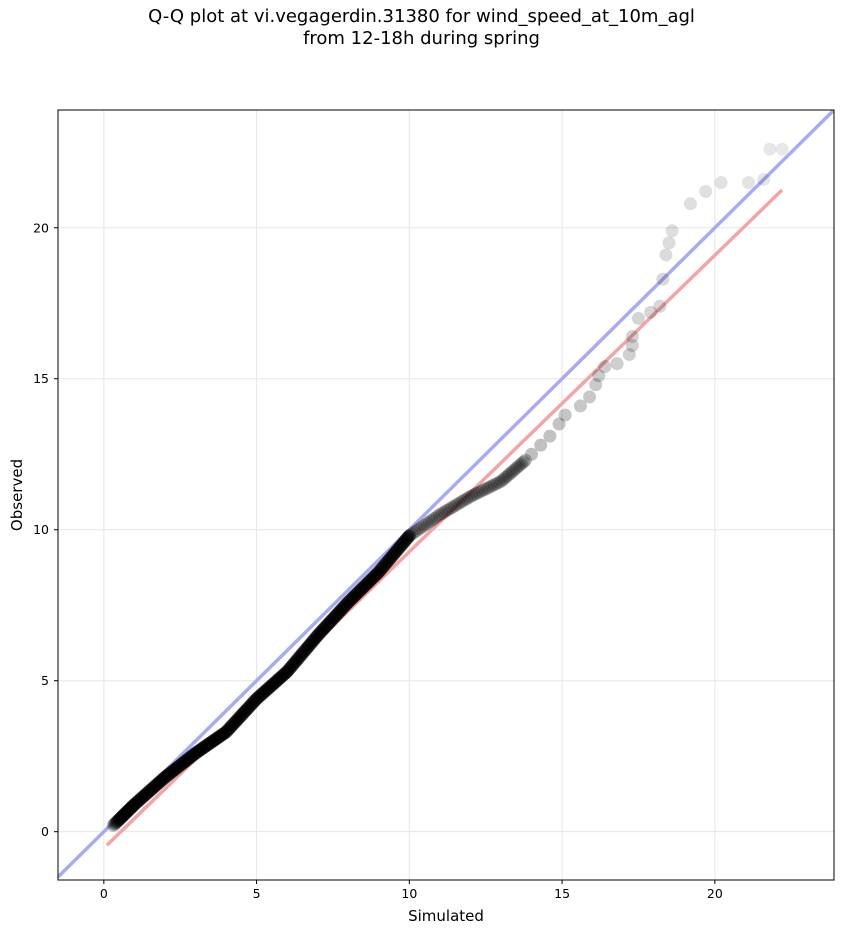 This screenshot has height=934, width=843. I want to click on x-tick-label: 20, so click(715, 893).